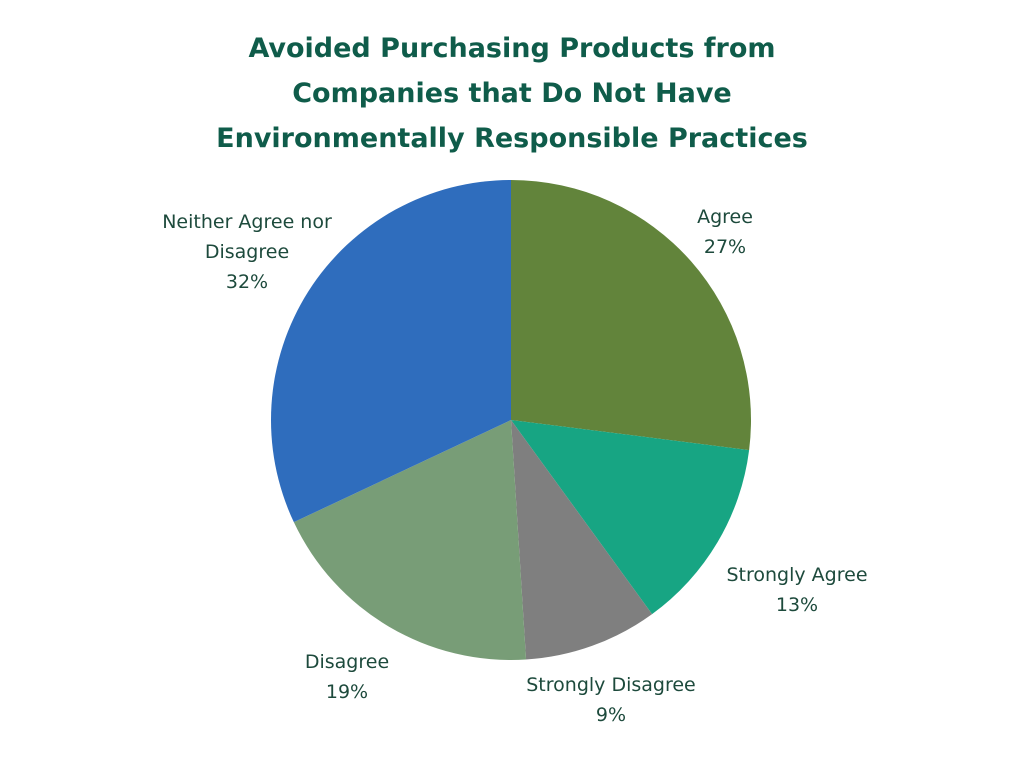 The image size is (1024, 768). What do you see at coordinates (347, 692) in the screenshot?
I see `value-label: 19%` at bounding box center [347, 692].